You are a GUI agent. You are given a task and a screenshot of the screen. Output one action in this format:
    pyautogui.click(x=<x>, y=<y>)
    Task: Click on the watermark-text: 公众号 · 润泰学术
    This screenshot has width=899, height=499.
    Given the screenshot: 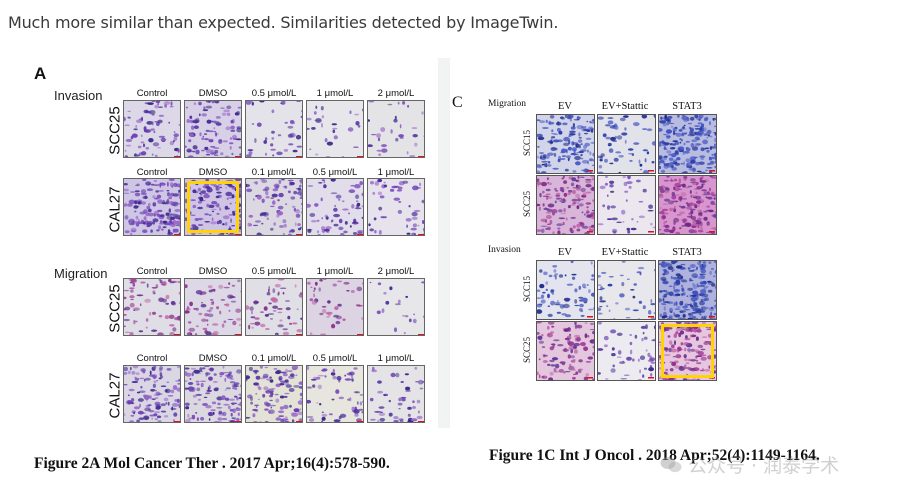 What is the action you would take?
    pyautogui.click(x=764, y=466)
    